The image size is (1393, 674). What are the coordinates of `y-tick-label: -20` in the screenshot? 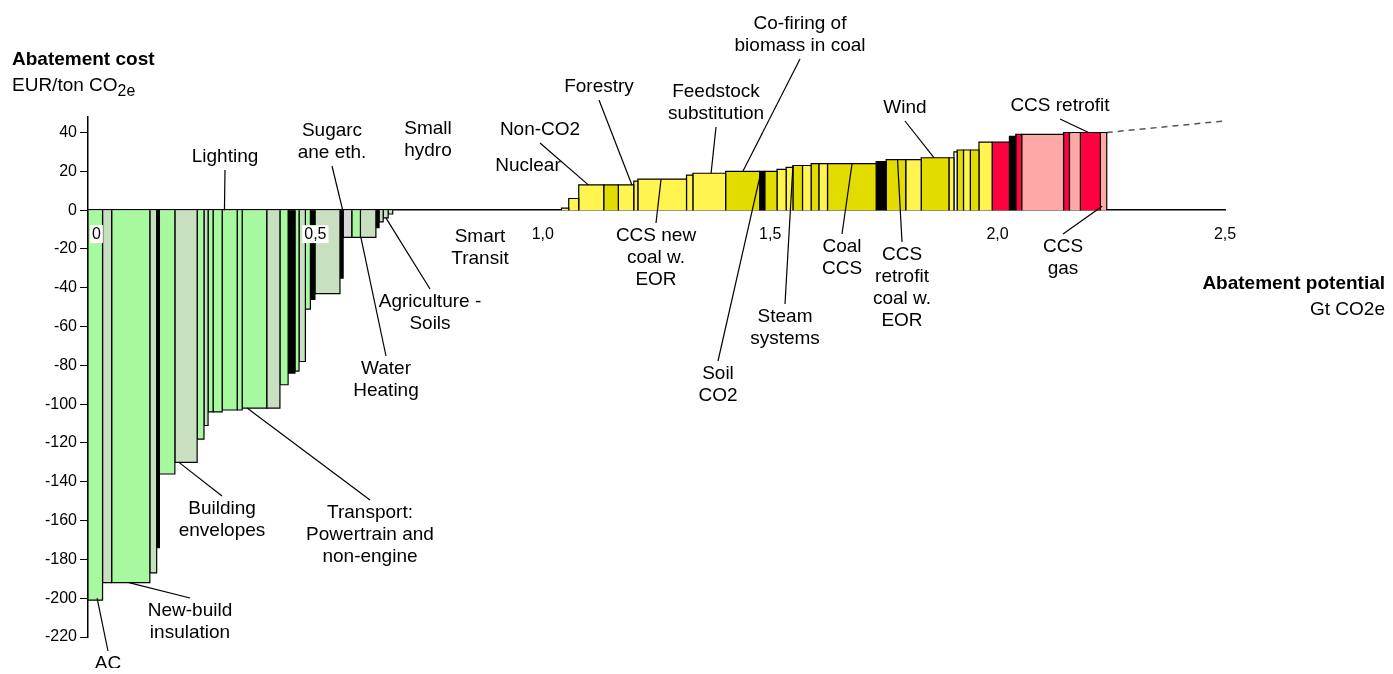 It's located at (65, 248).